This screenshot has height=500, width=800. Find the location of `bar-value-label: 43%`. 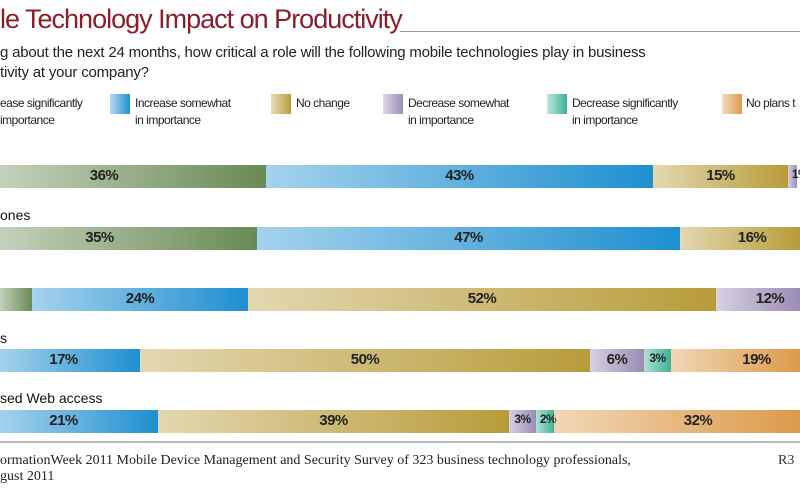

bar-value-label: 43% is located at coordinates (459, 175).